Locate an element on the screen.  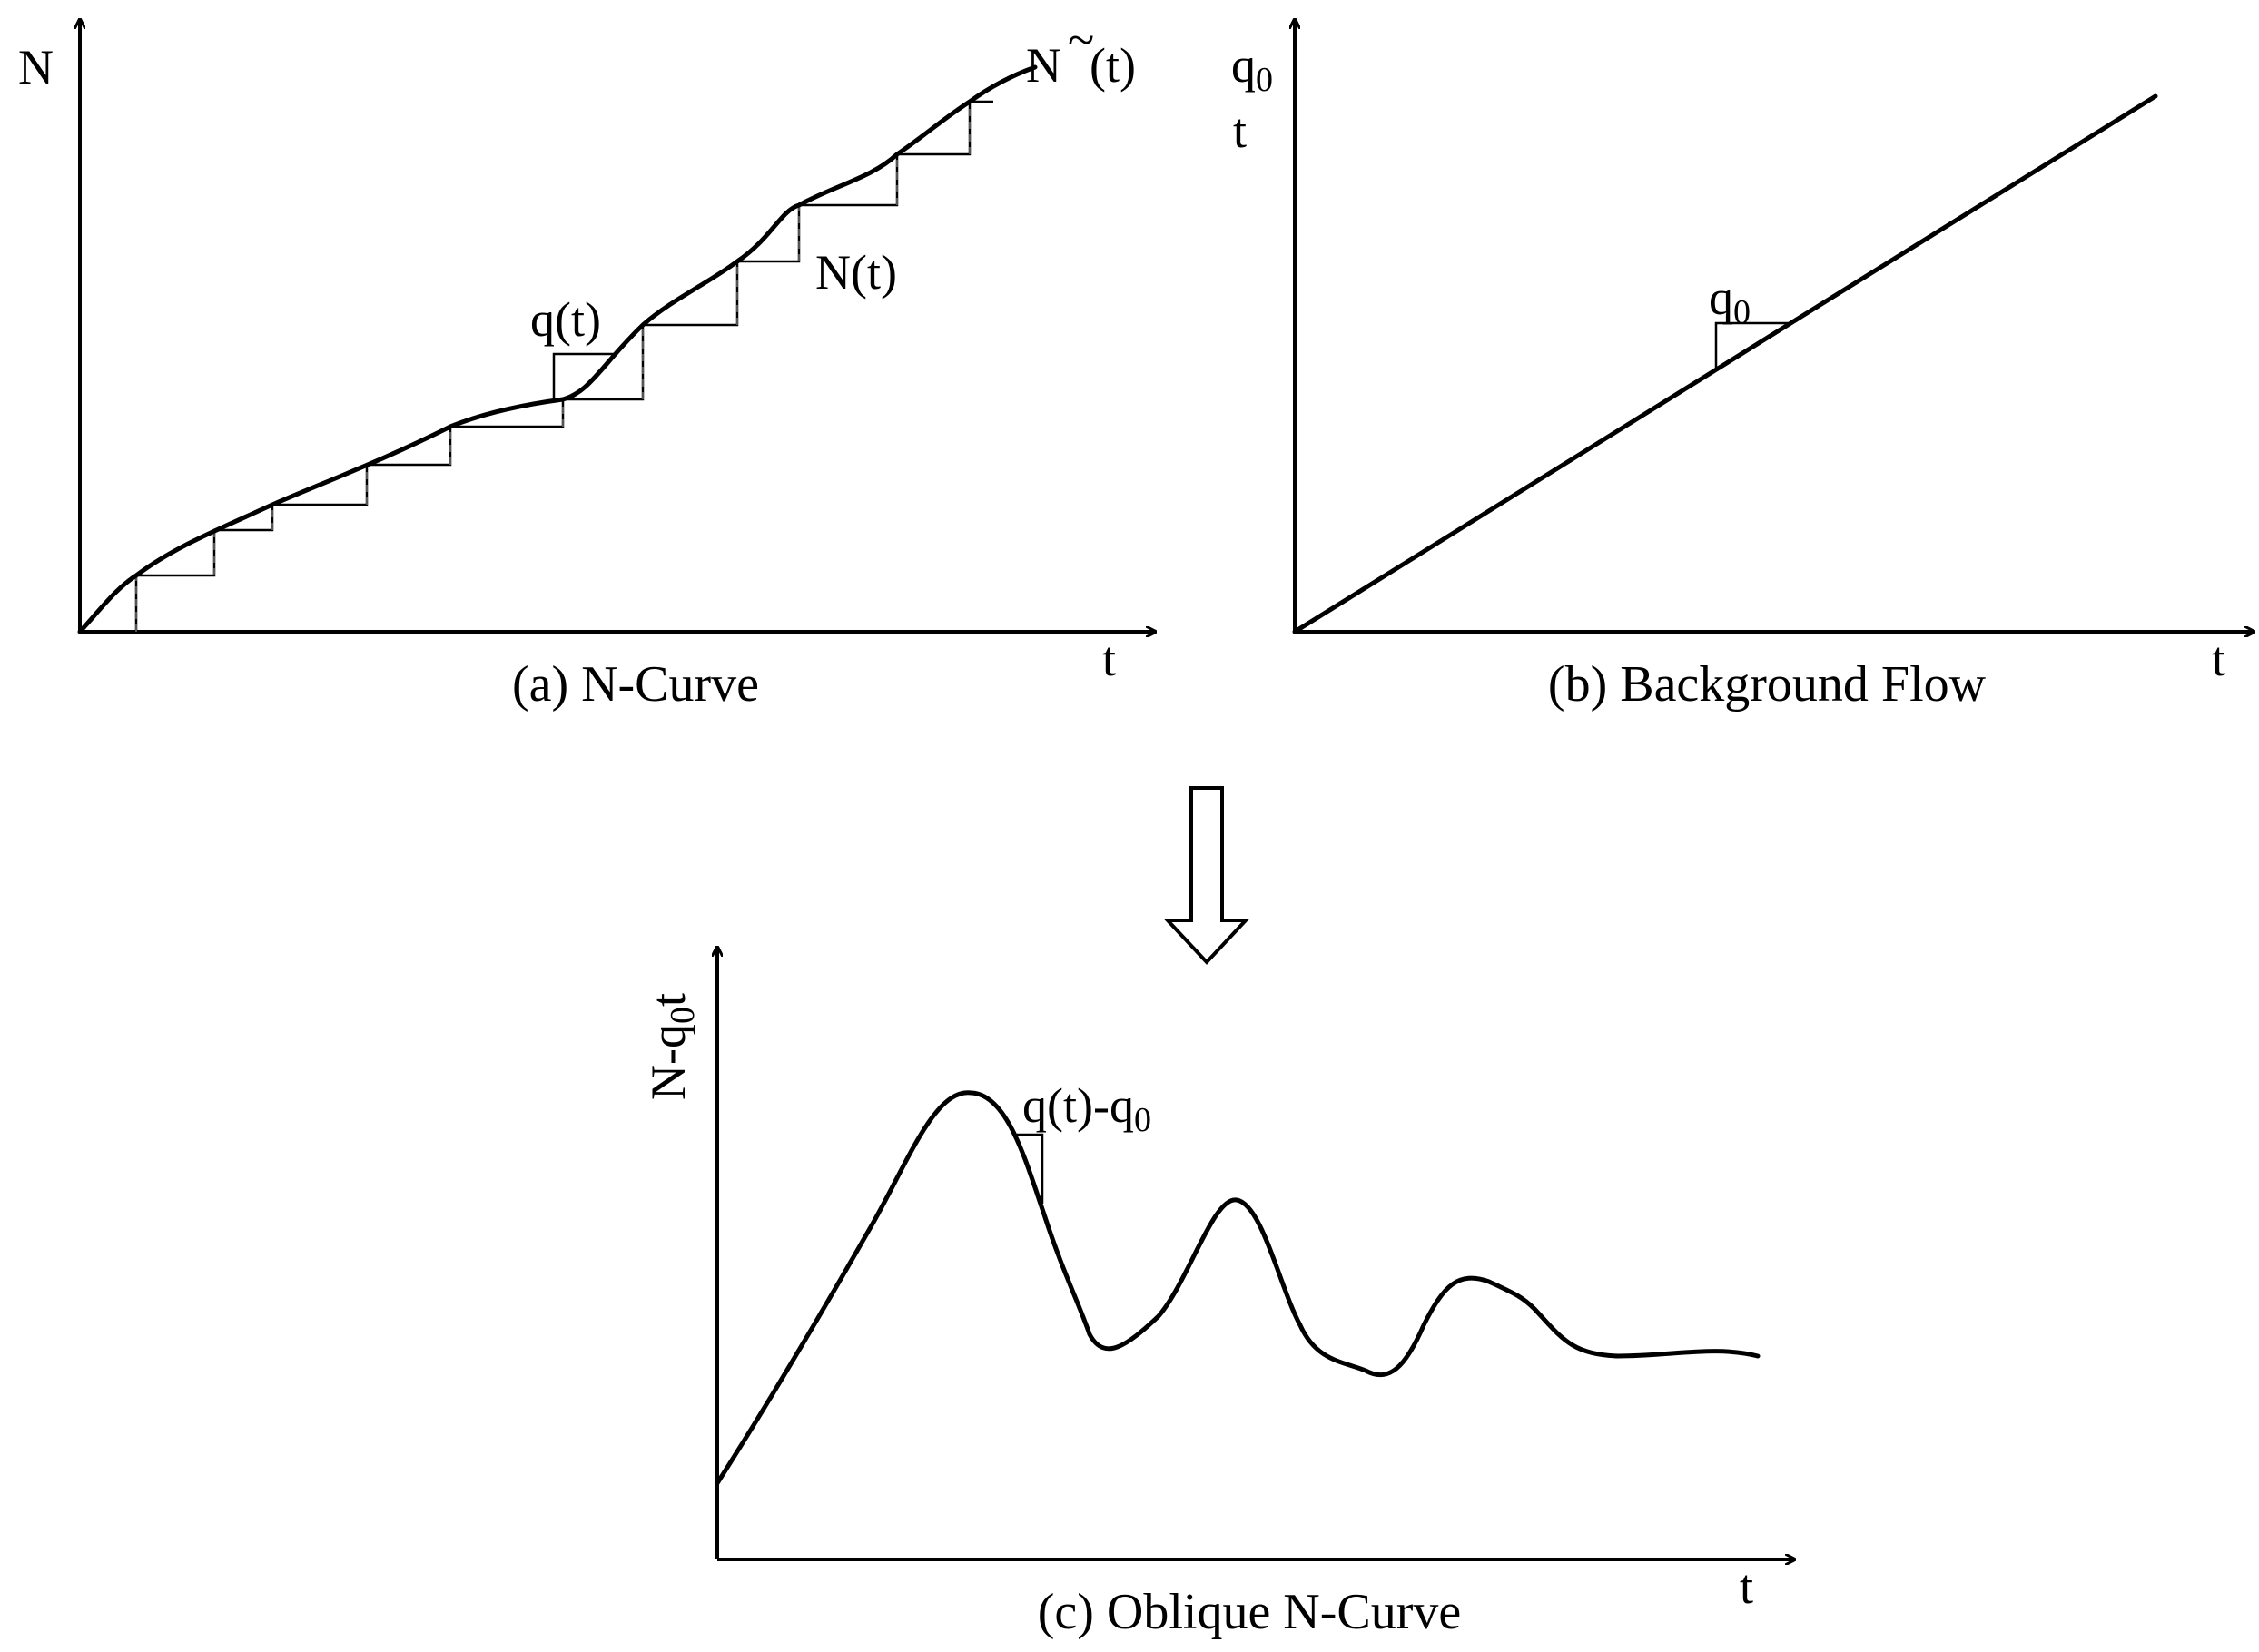
panel-a-caption: (a) N-Curve is located at coordinates (635, 684).